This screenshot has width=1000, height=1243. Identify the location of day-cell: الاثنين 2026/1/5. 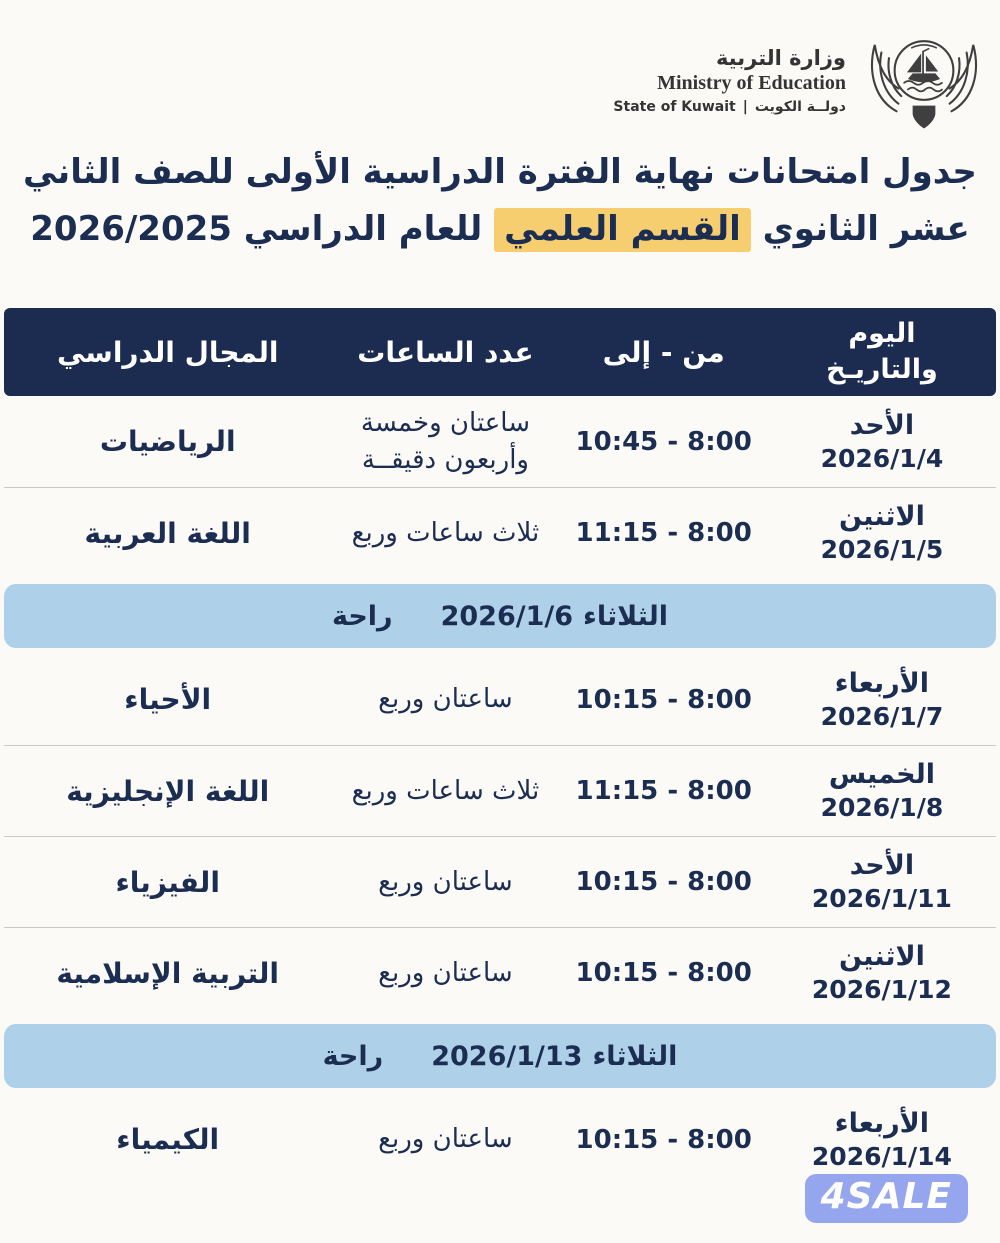
(882, 533).